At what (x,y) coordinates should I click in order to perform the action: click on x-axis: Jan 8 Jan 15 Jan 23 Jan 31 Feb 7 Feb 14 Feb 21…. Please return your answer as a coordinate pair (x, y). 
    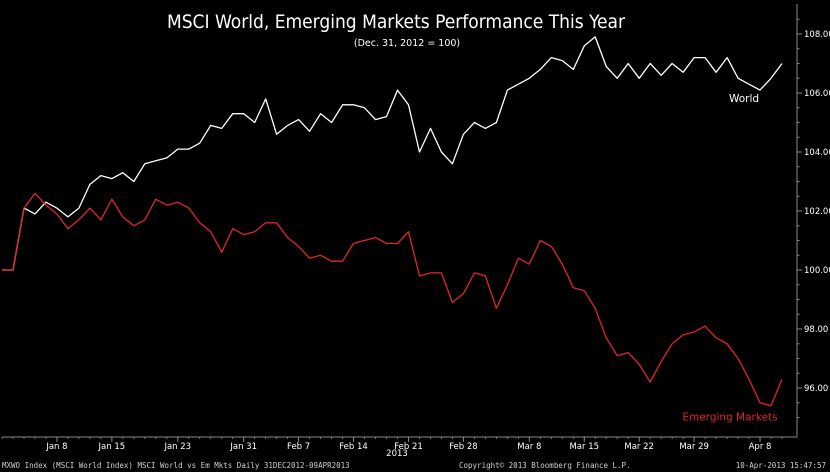
    Looking at the image, I should click on (399, 444).